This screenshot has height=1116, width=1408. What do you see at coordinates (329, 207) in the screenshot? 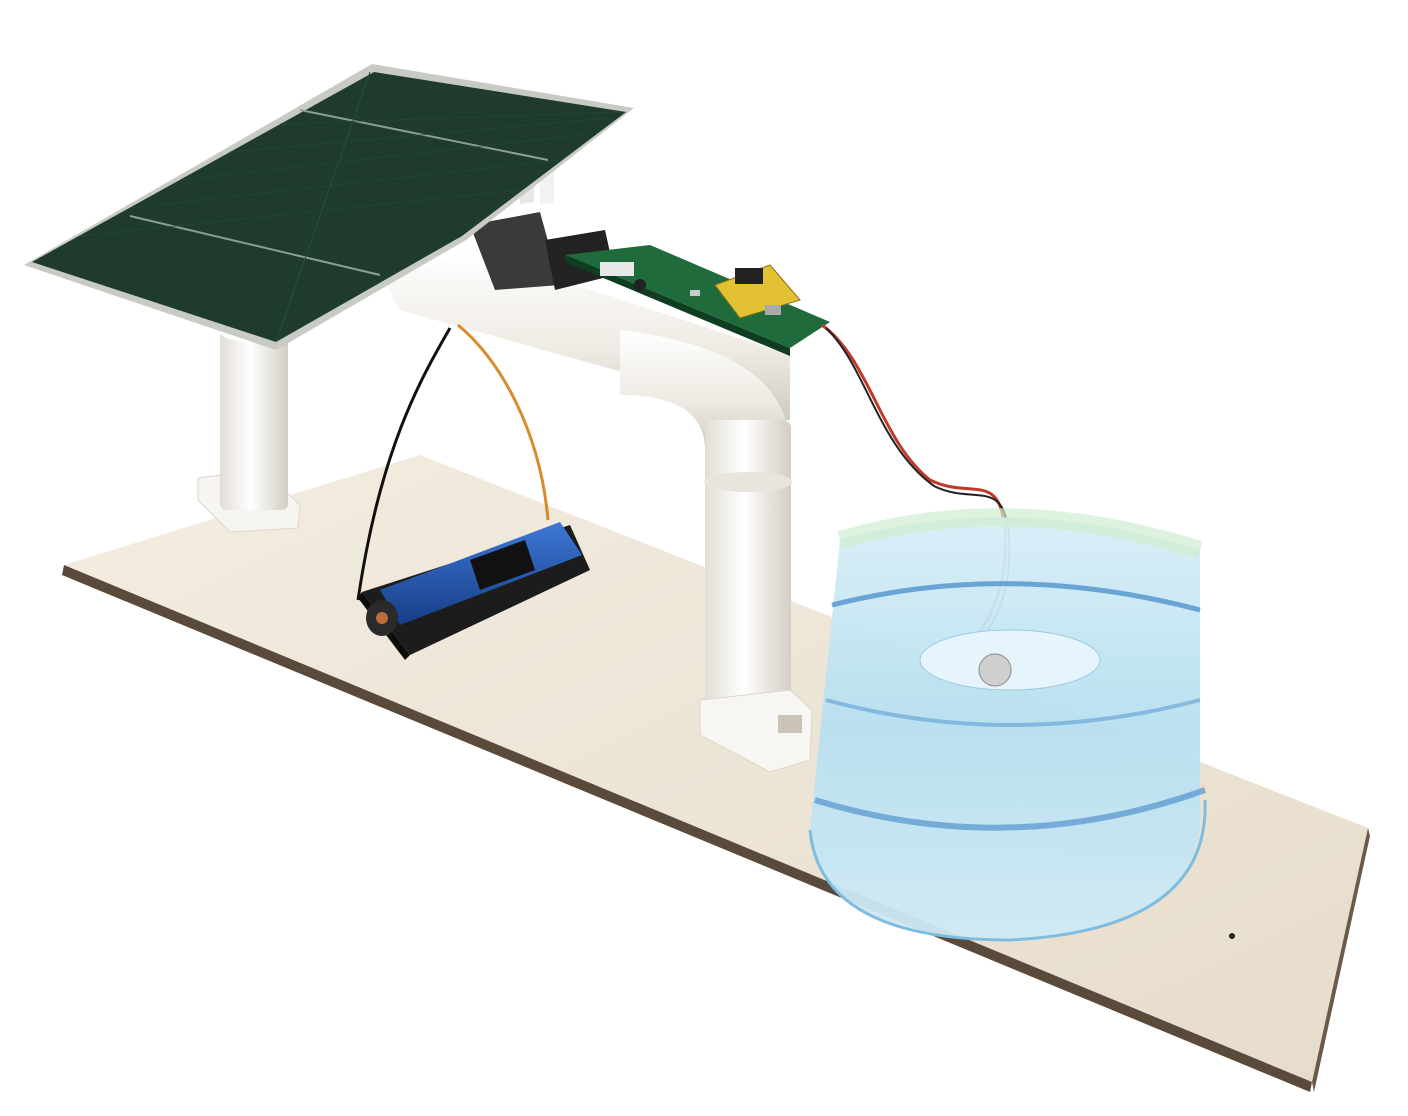
I see `solar-panel` at bounding box center [329, 207].